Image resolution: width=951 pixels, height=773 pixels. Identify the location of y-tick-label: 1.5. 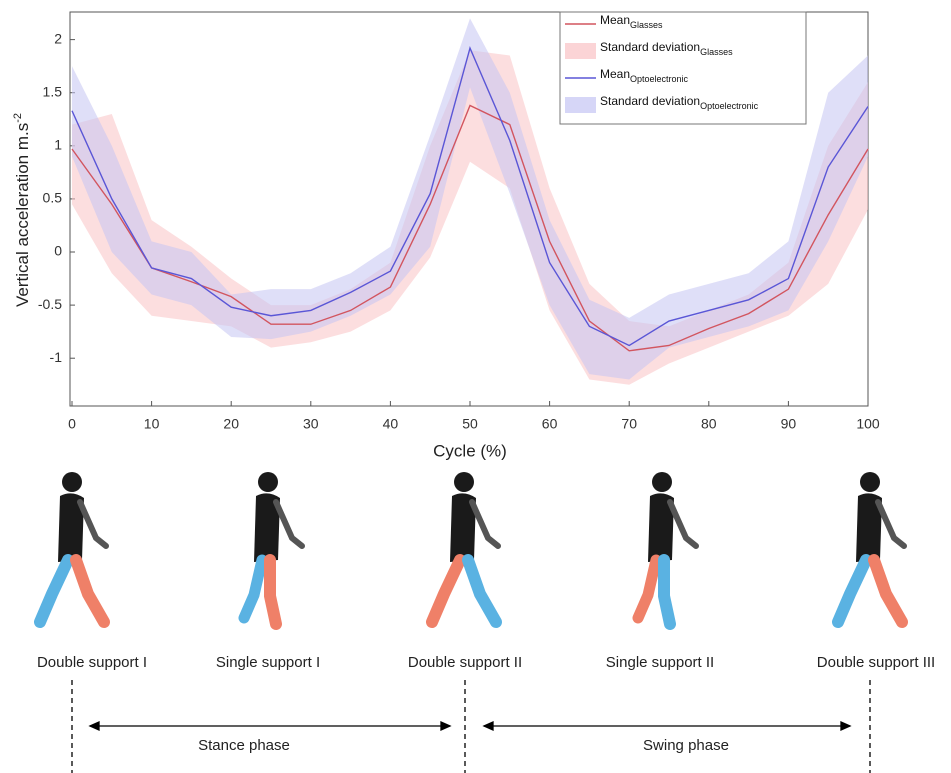
(53, 91).